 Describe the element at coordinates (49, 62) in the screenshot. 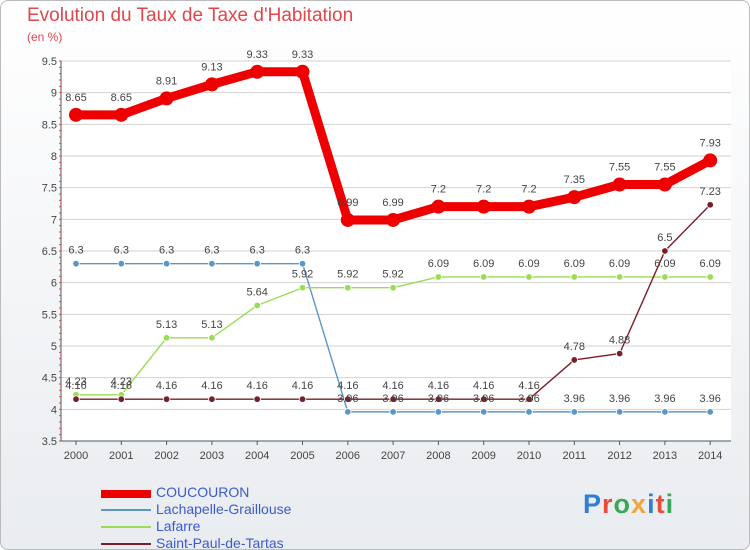

I see `y-tick-label: 9.5` at that location.